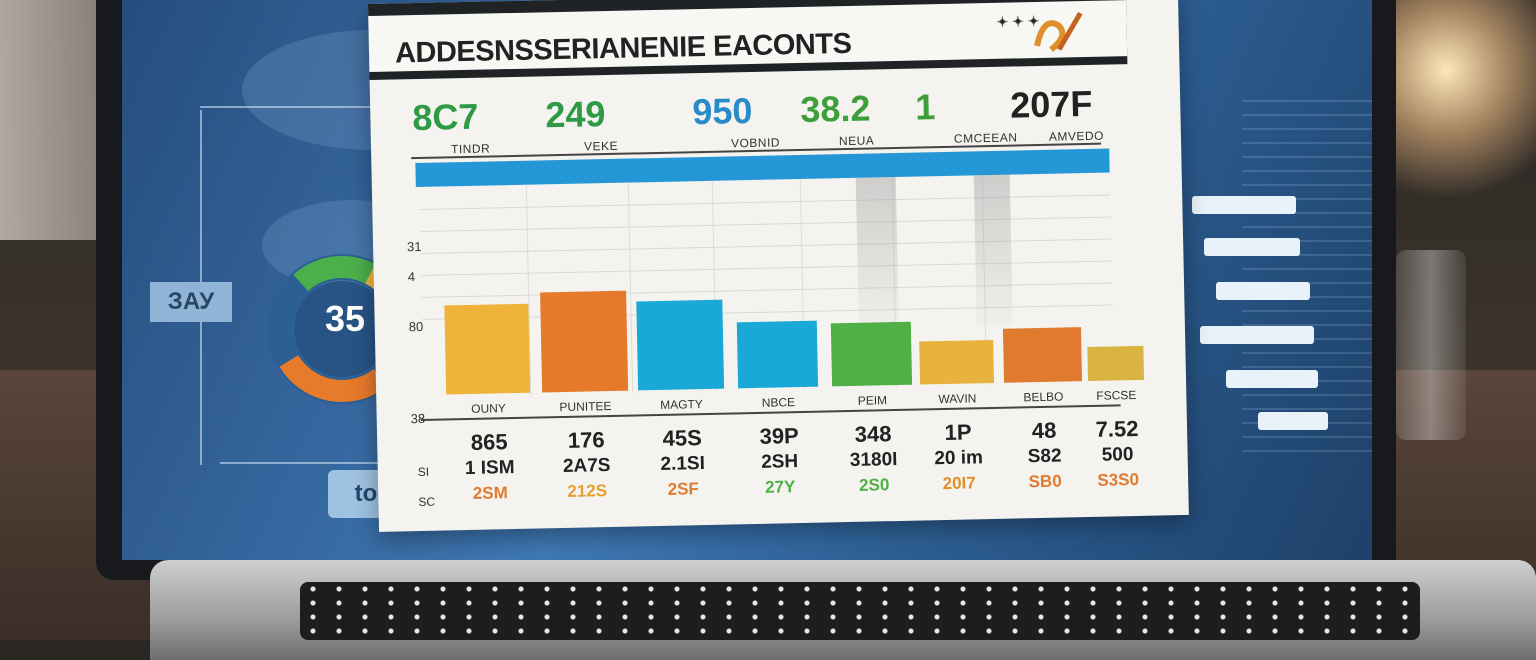 The width and height of the screenshot is (1536, 660). What do you see at coordinates (957, 399) in the screenshot?
I see `category-label: WAVIN` at bounding box center [957, 399].